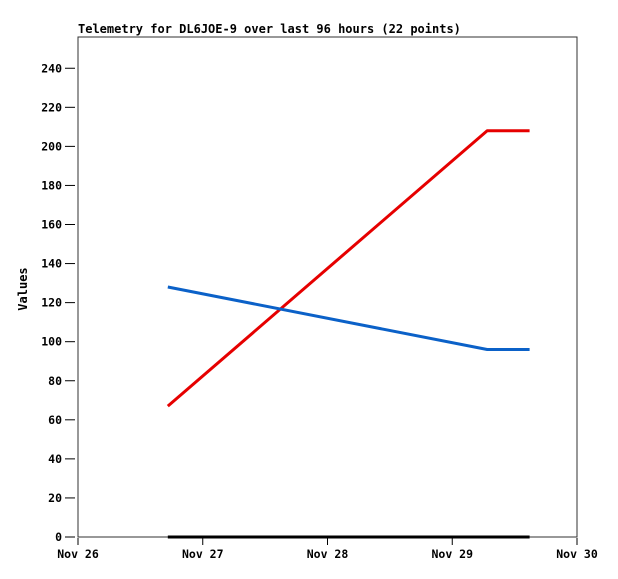 Image resolution: width=618 pixels, height=579 pixels. What do you see at coordinates (51, 264) in the screenshot?
I see `y-tick-label: 140` at bounding box center [51, 264].